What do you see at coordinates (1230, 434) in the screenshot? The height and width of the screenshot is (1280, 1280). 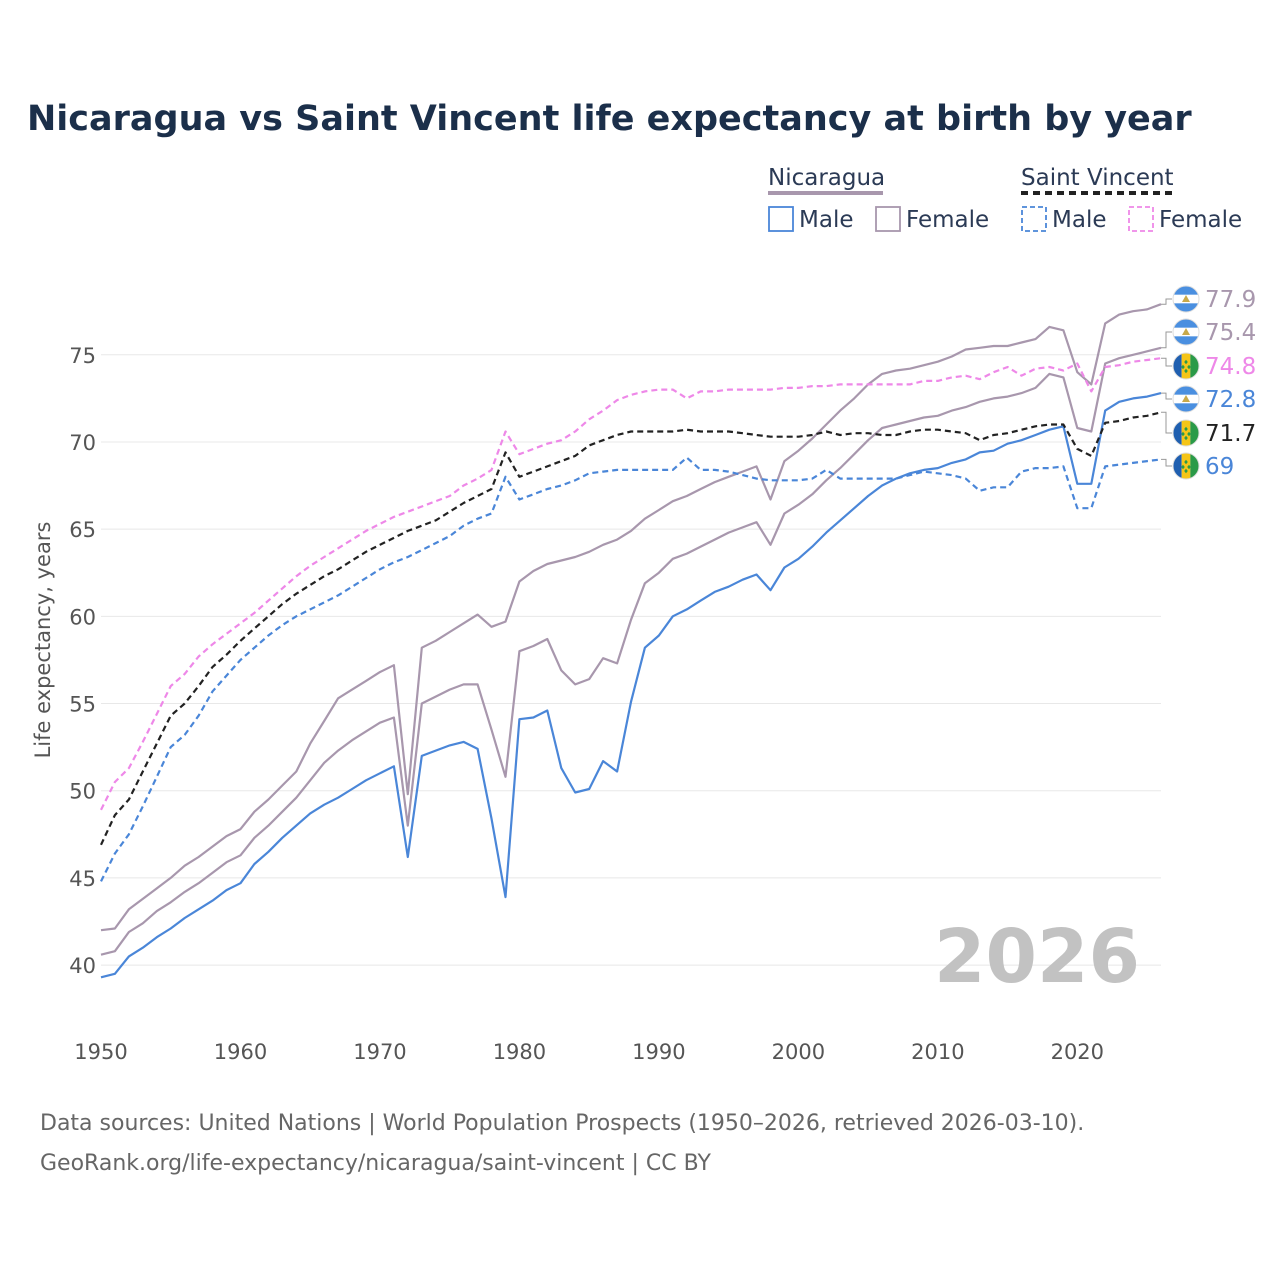 I see `end-value-label: 71.7` at bounding box center [1230, 434].